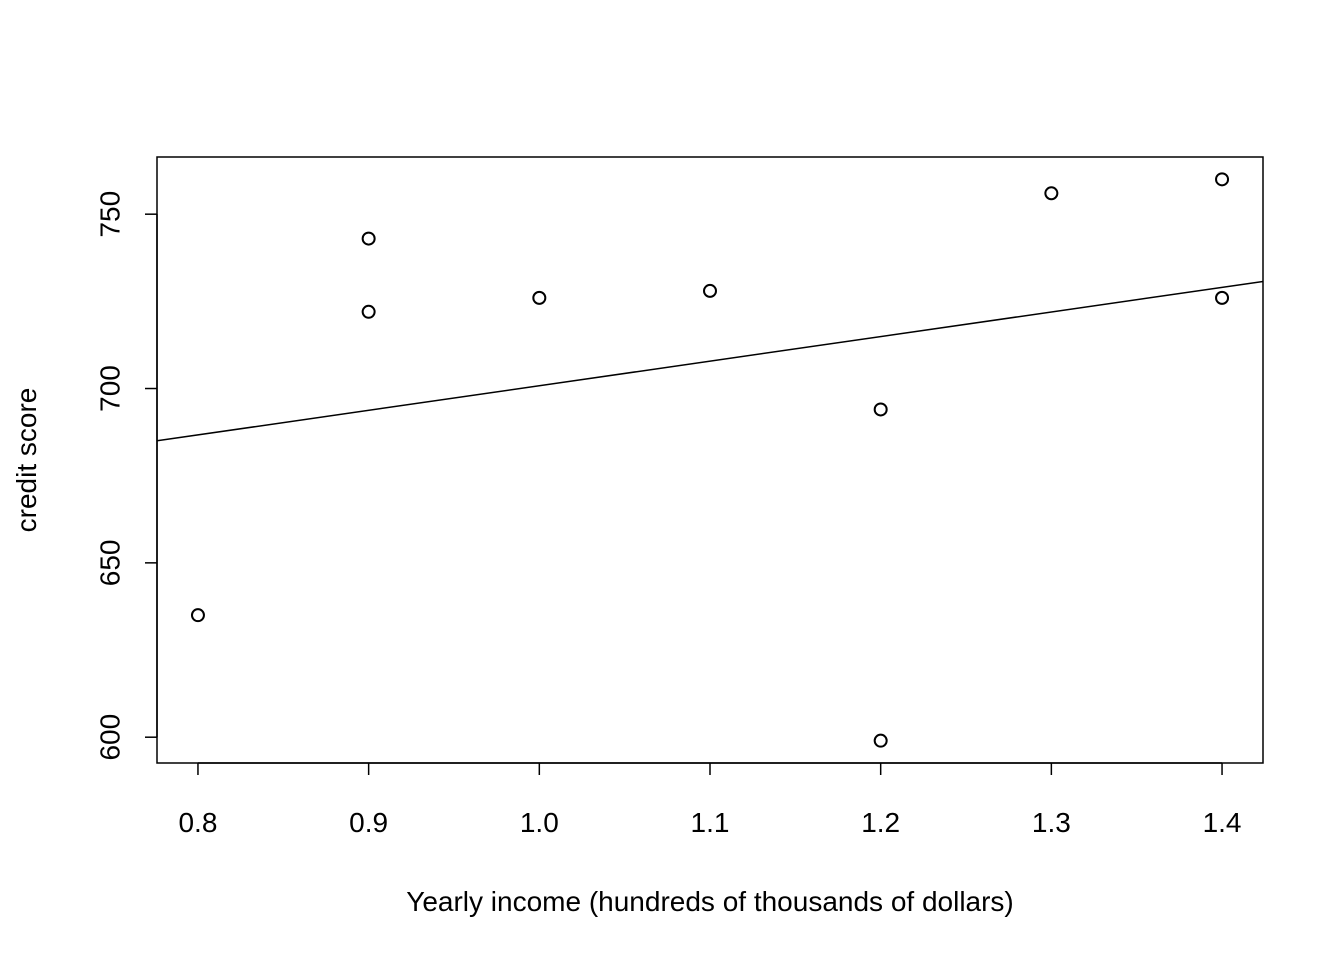  Describe the element at coordinates (1222, 822) in the screenshot. I see `x-tick-label: 1.4` at that location.